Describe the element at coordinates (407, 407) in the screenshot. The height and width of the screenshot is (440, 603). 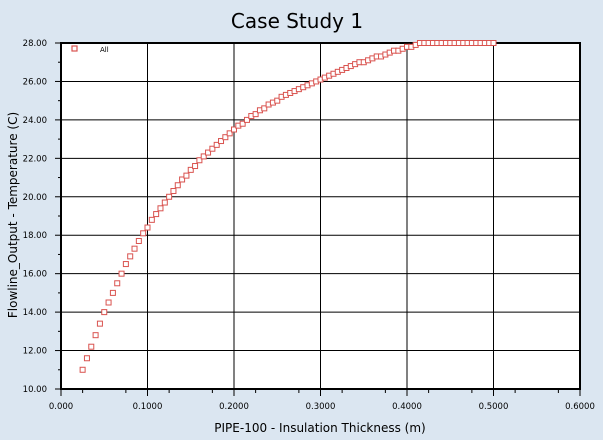
I see `x-tick-label: 0.4000` at that location.